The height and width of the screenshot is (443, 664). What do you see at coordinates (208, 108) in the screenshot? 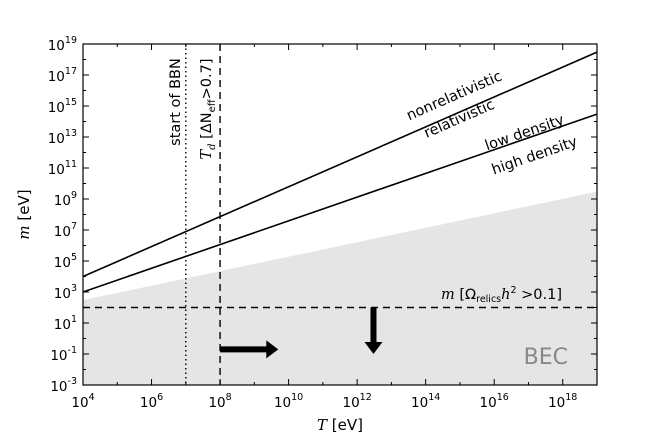
I see `label-td: Td [ΔNeff>0.7]` at bounding box center [208, 108].